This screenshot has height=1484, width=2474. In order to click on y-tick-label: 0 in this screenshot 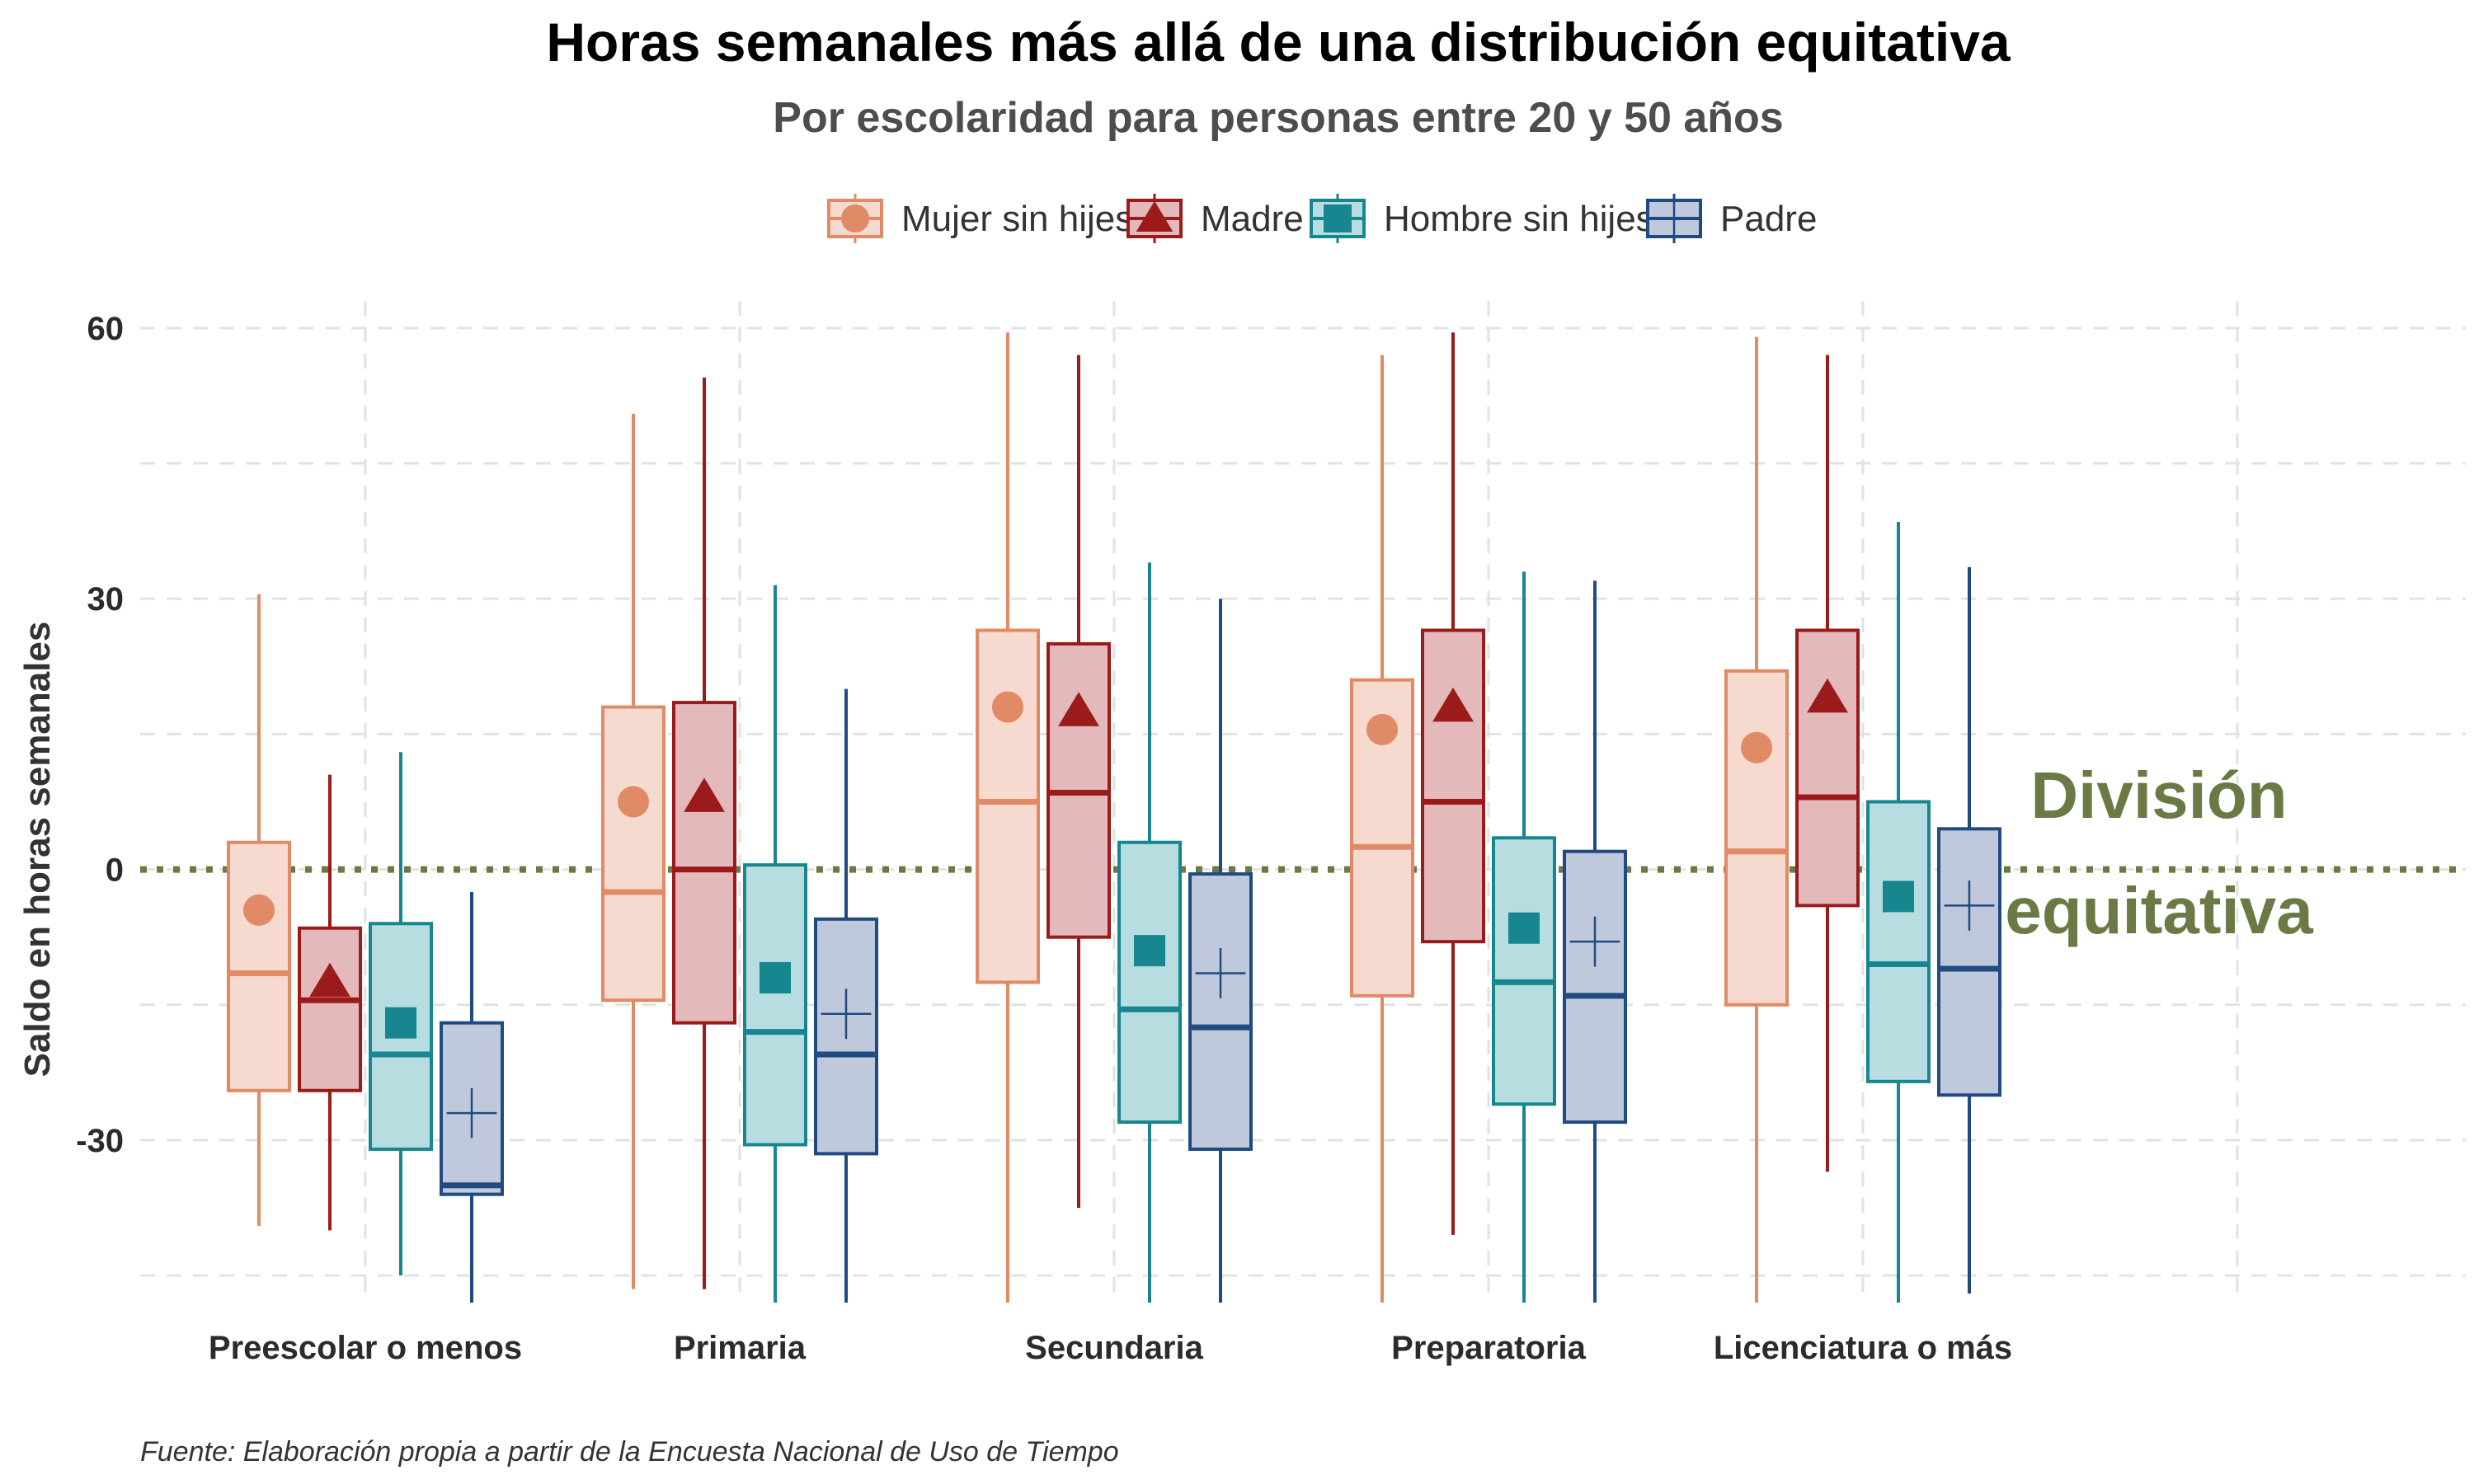, I will do `click(115, 870)`.